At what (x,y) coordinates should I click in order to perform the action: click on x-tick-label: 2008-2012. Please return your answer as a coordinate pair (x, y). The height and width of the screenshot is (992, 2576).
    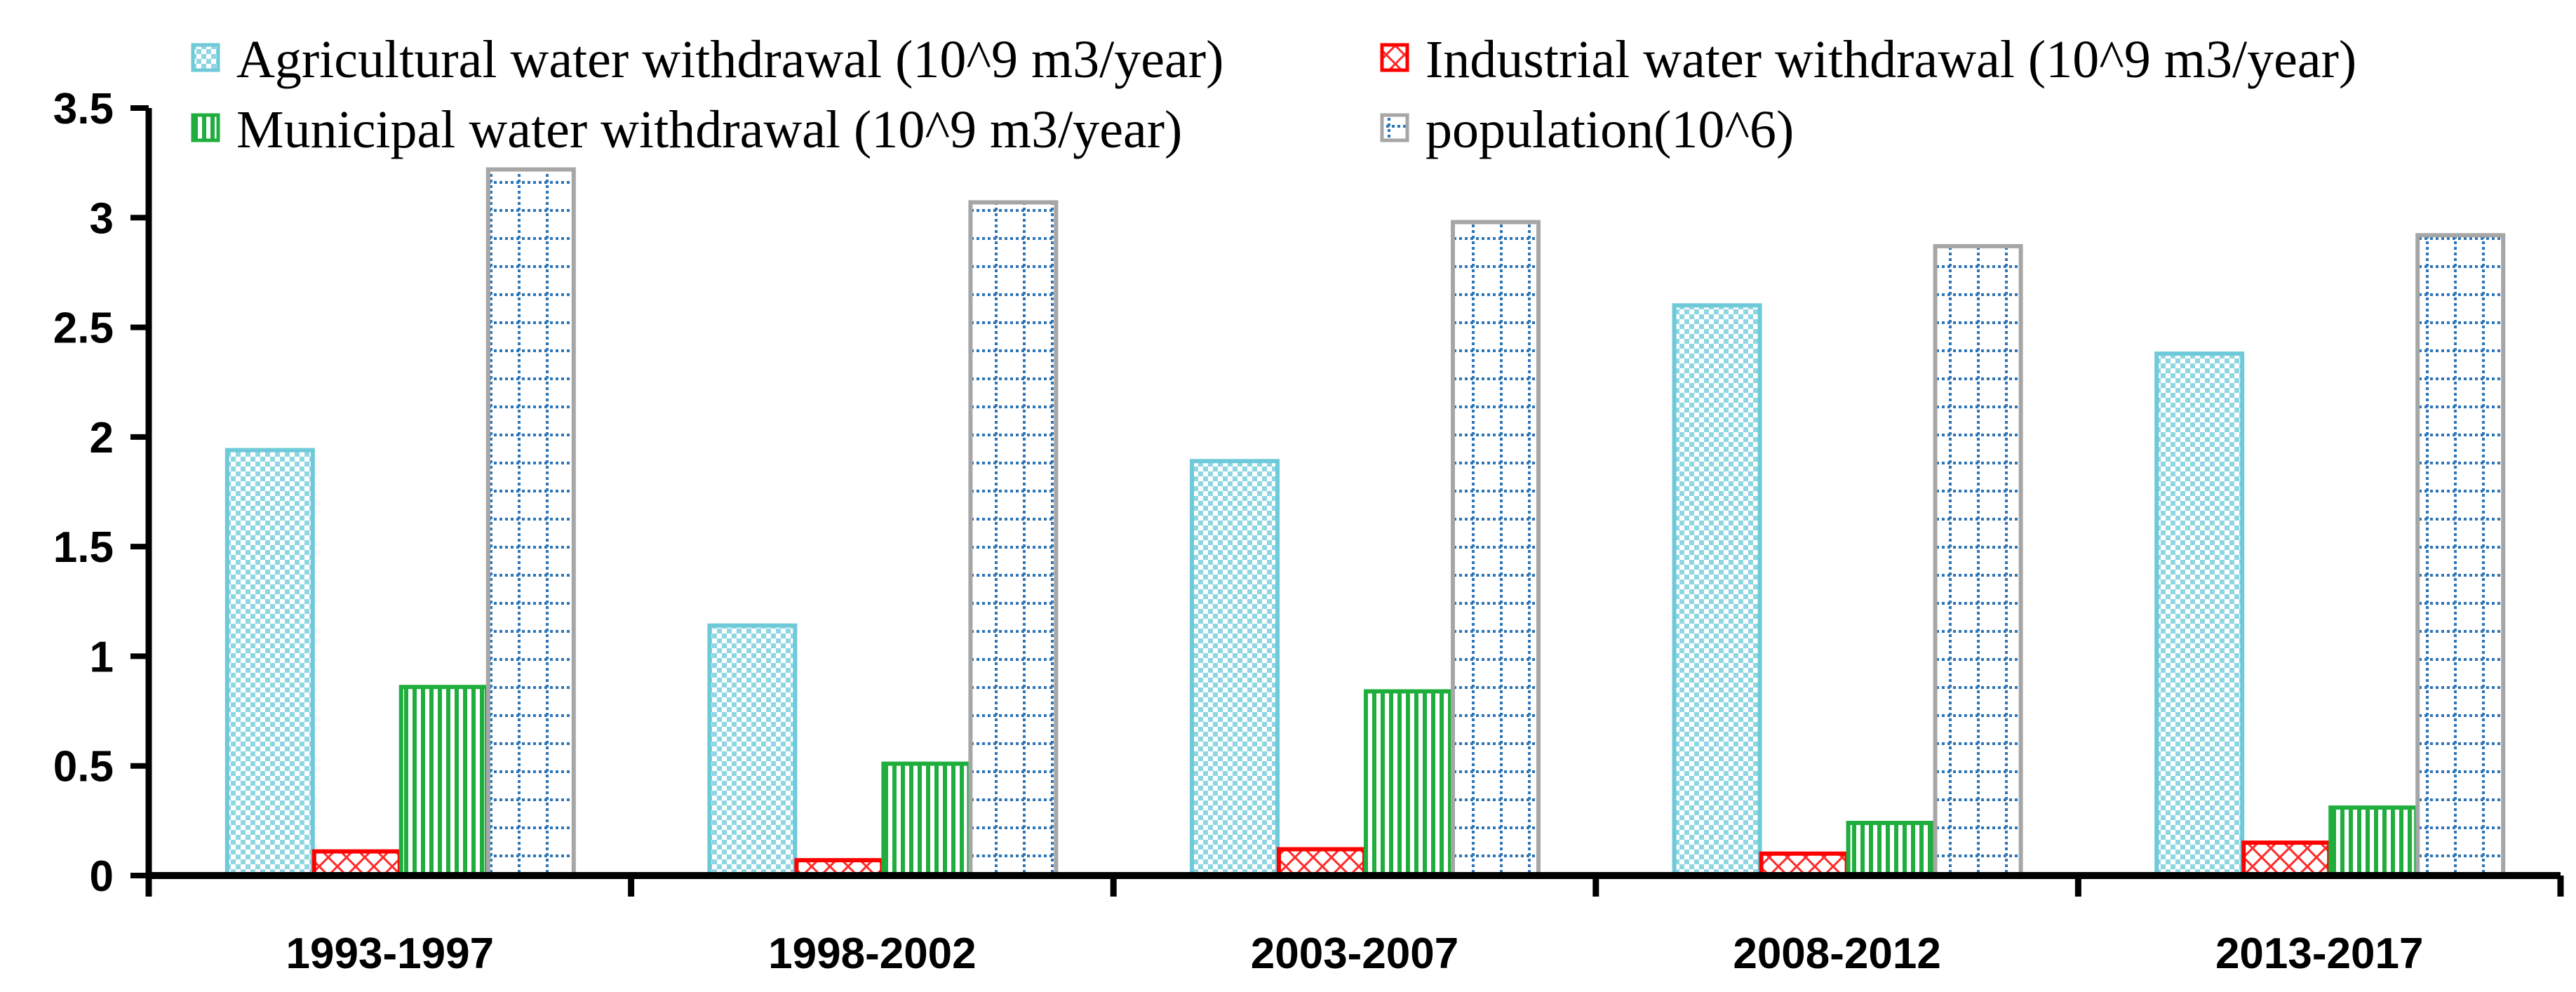
    Looking at the image, I should click on (1837, 954).